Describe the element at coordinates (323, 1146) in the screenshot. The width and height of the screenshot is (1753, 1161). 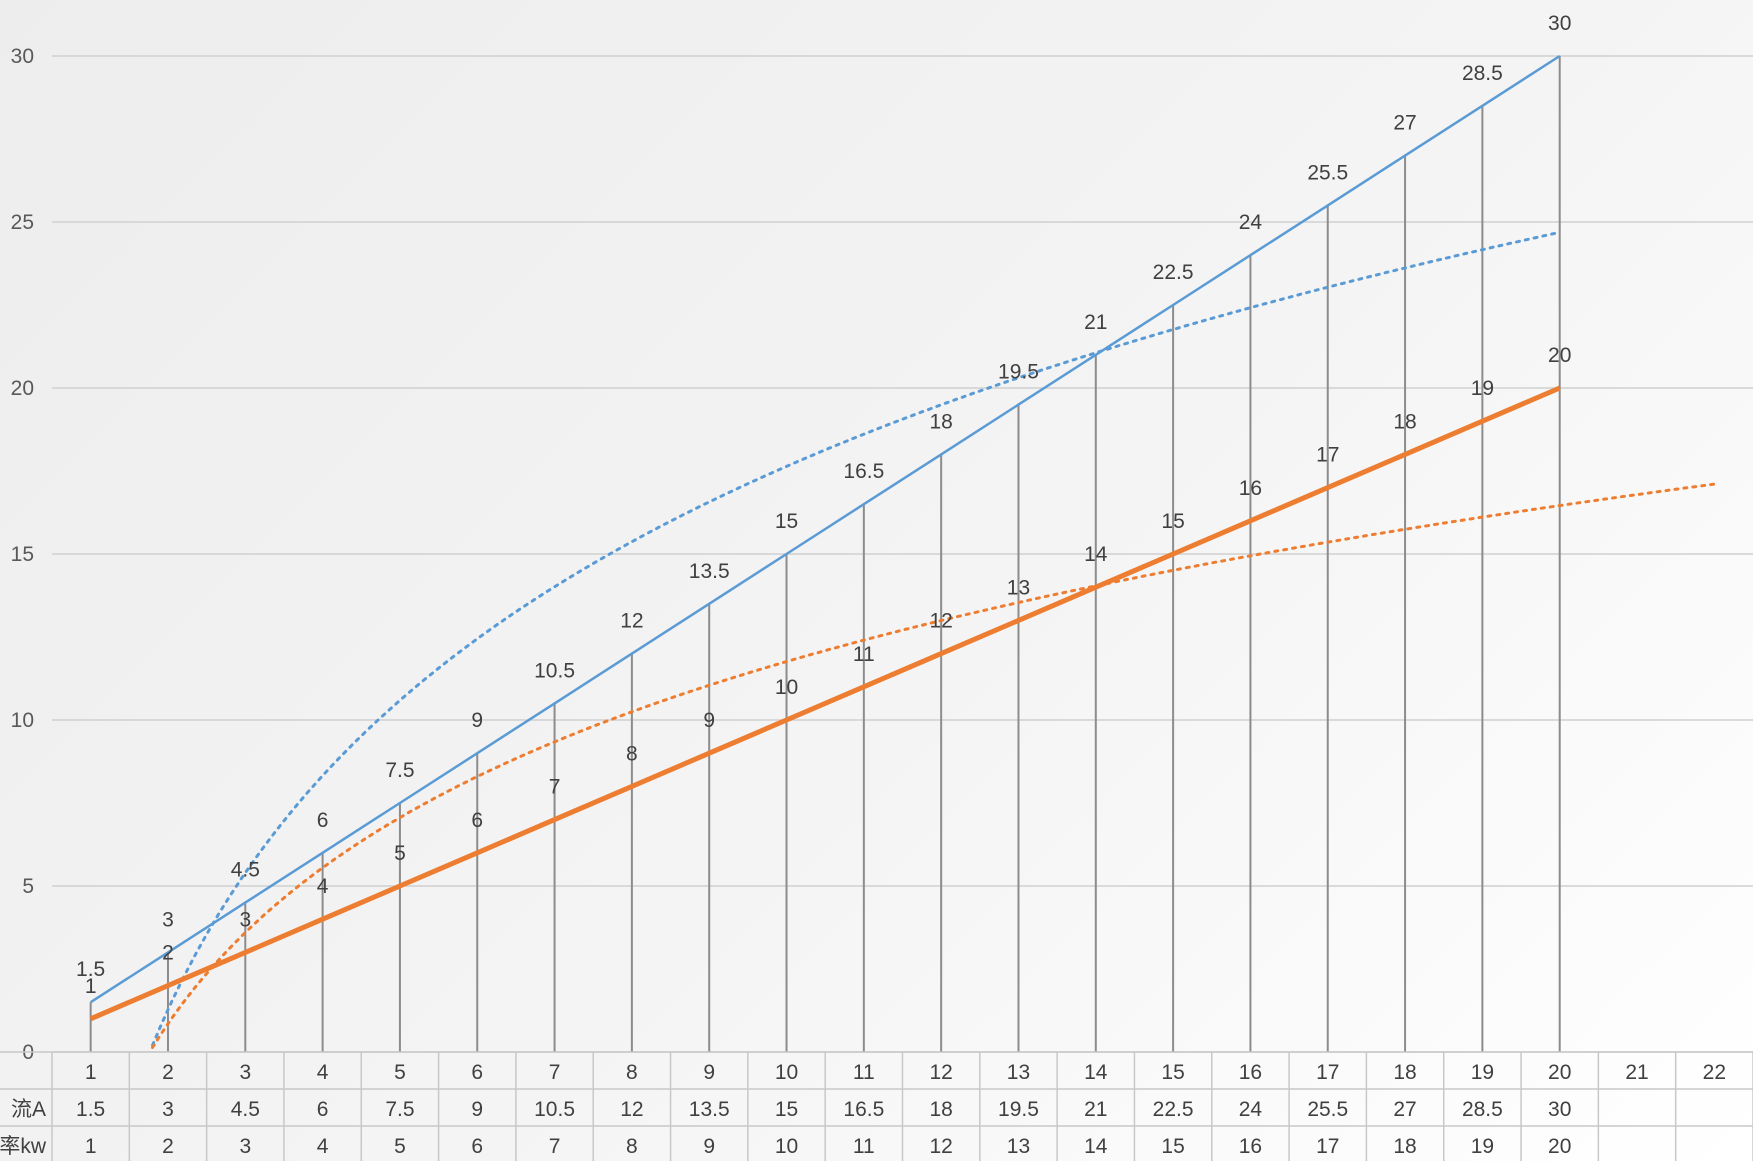
I see `table-cell: 4` at that location.